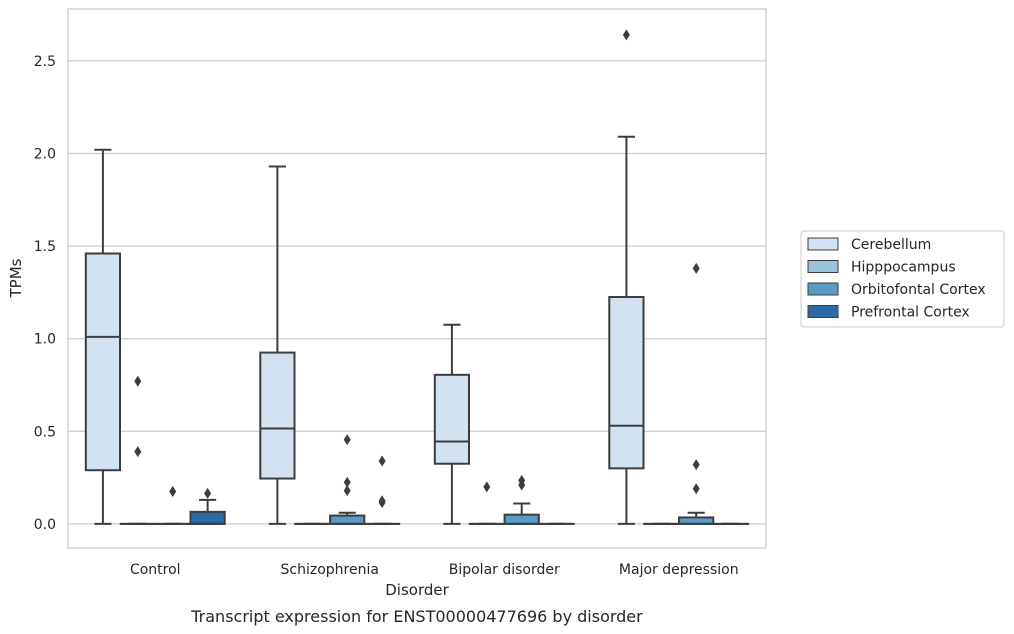 The image size is (1014, 634). What do you see at coordinates (486, 503) in the screenshot?
I see `box-hipppocampus-bipolar-disorder` at bounding box center [486, 503].